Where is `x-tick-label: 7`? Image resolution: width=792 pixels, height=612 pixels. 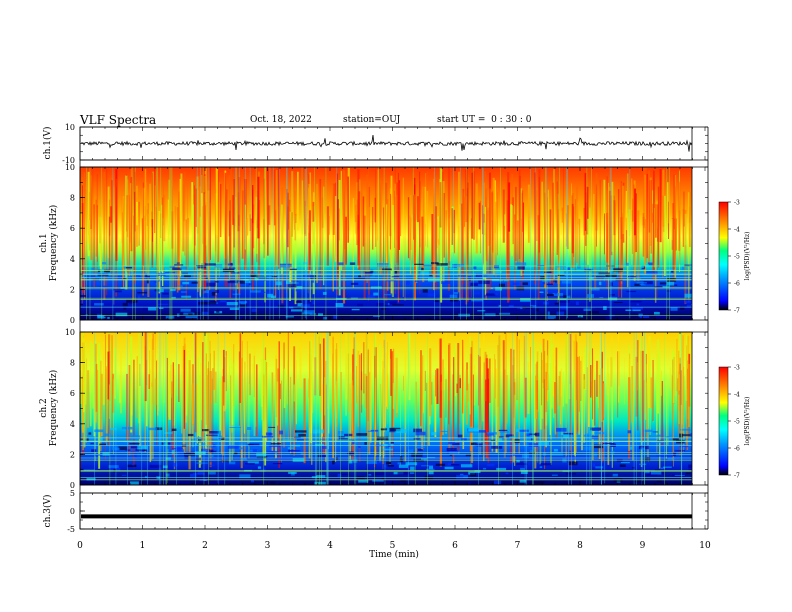
x-tick-label: 7 is located at coordinates (518, 546).